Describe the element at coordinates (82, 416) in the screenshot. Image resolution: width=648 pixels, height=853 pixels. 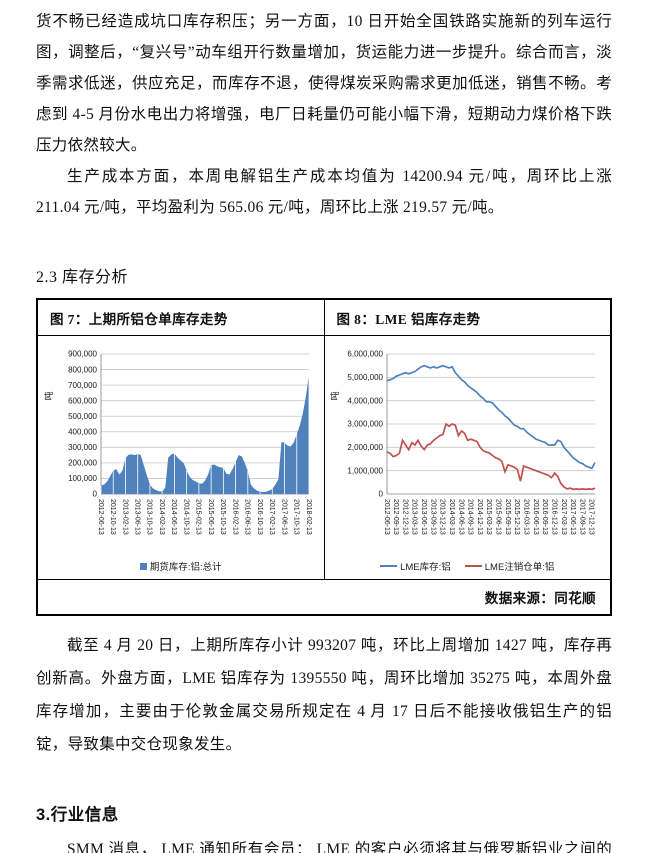
I see `svg-text: 500,000` at that location.